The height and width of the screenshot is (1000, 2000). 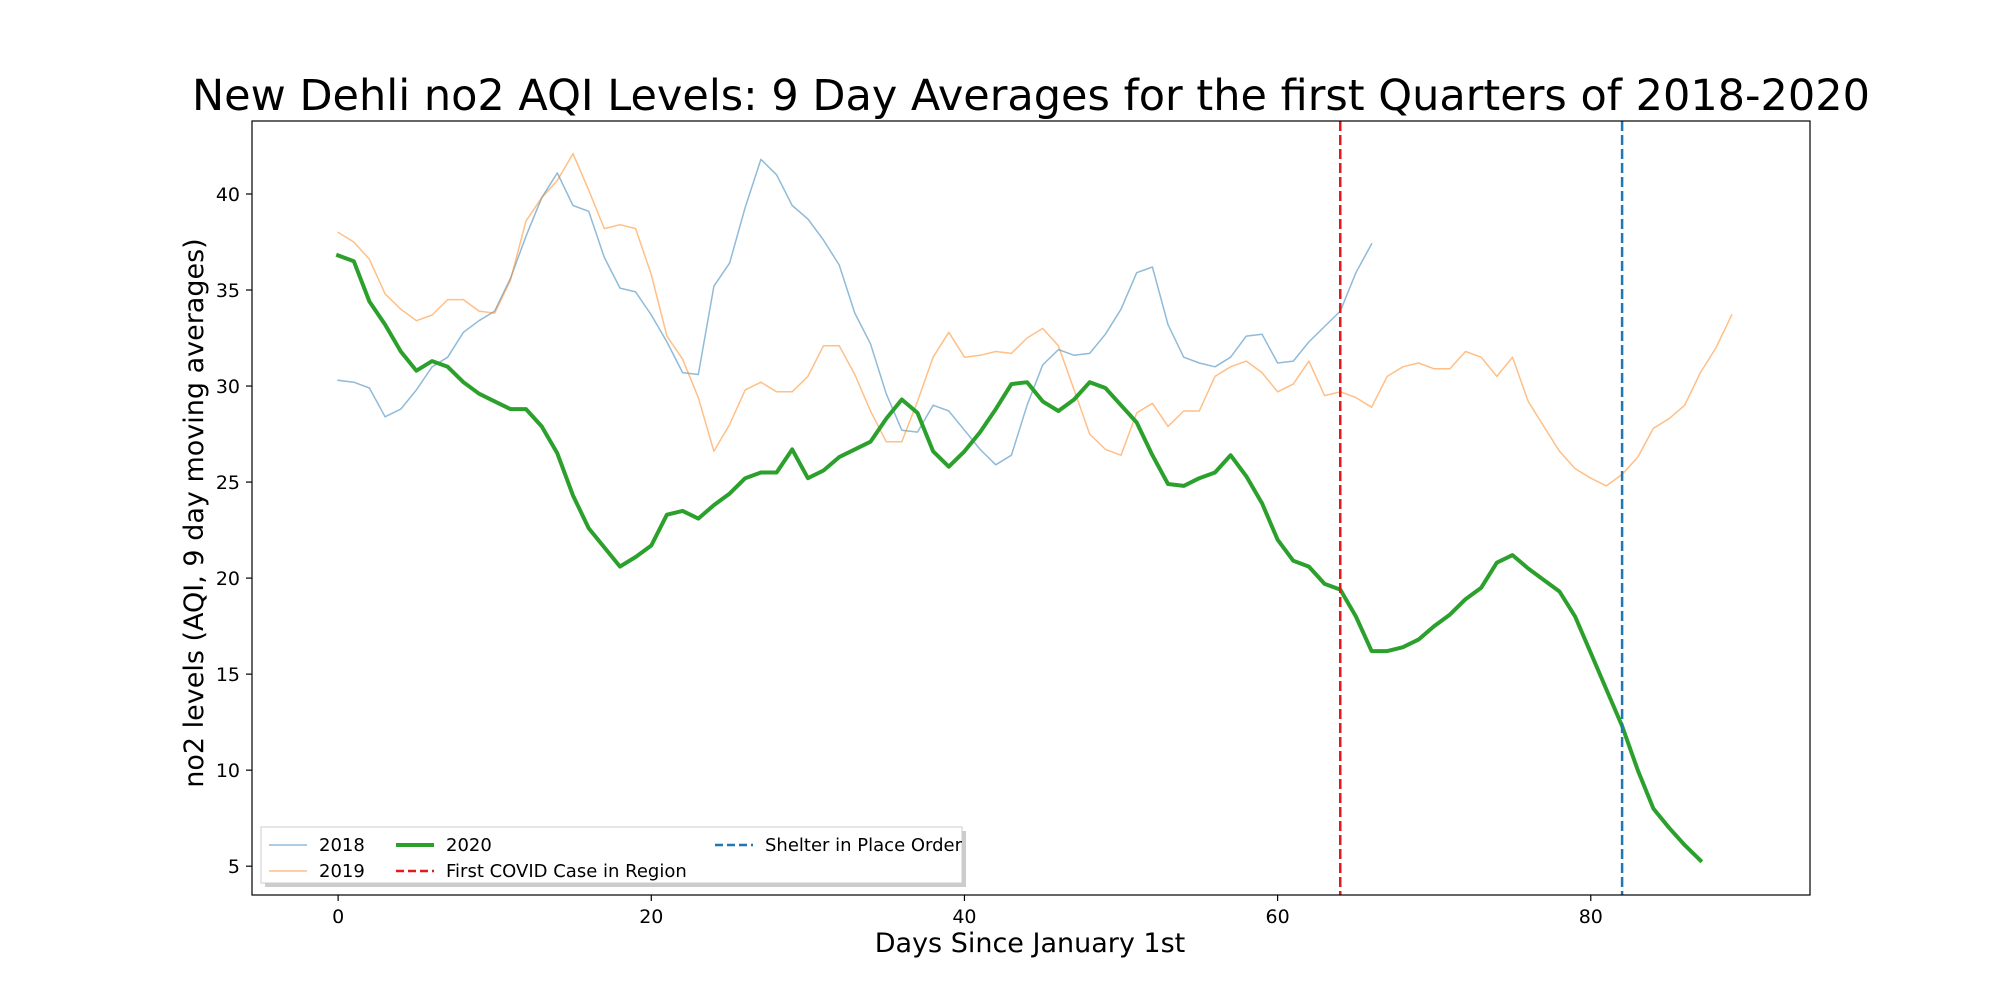 I want to click on y-tick-label: 25, so click(x=228, y=483).